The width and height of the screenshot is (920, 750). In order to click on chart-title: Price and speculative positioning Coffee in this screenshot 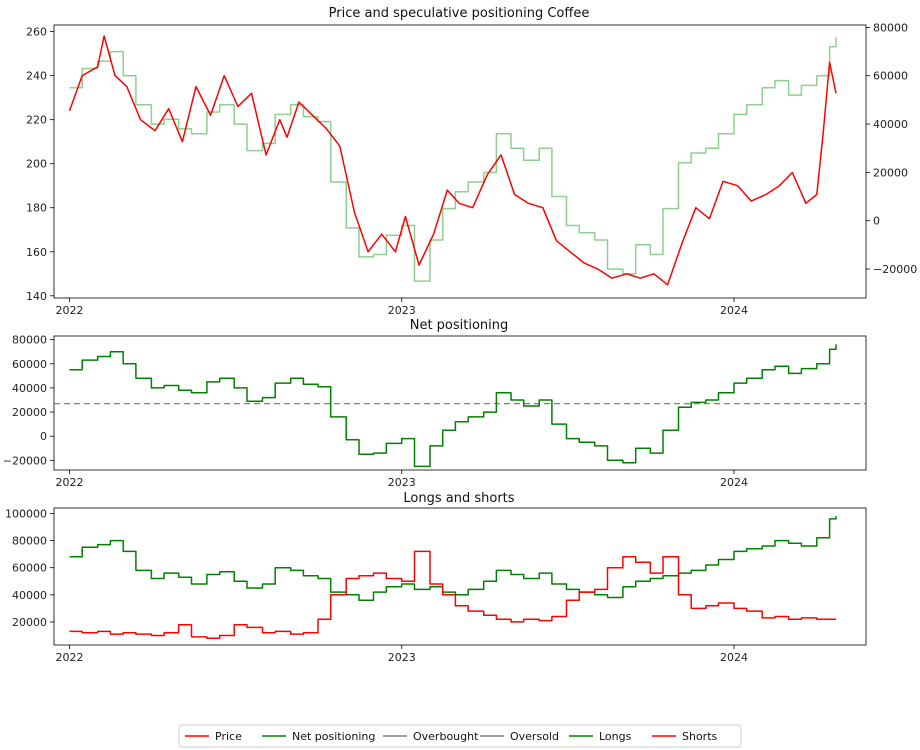, I will do `click(459, 13)`.